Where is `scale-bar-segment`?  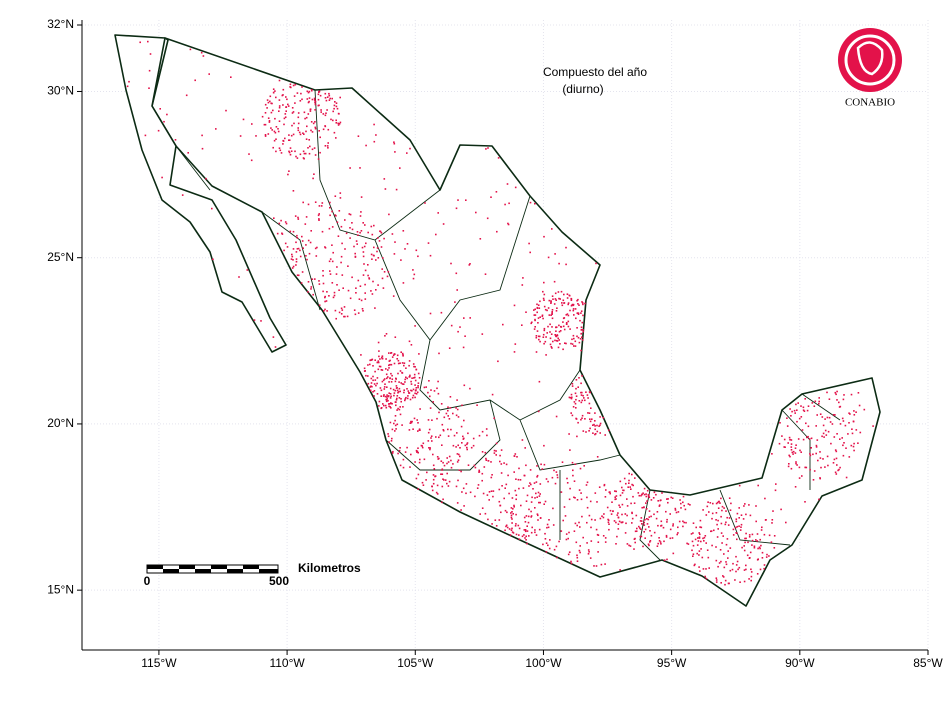 scale-bar-segment is located at coordinates (268, 571).